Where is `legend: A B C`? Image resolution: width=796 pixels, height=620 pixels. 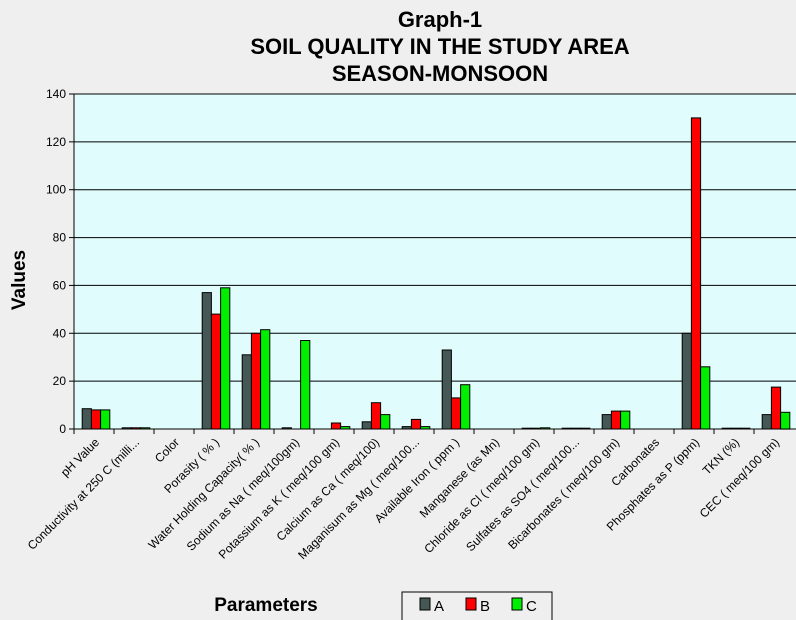
legend: A B C is located at coordinates (477, 605).